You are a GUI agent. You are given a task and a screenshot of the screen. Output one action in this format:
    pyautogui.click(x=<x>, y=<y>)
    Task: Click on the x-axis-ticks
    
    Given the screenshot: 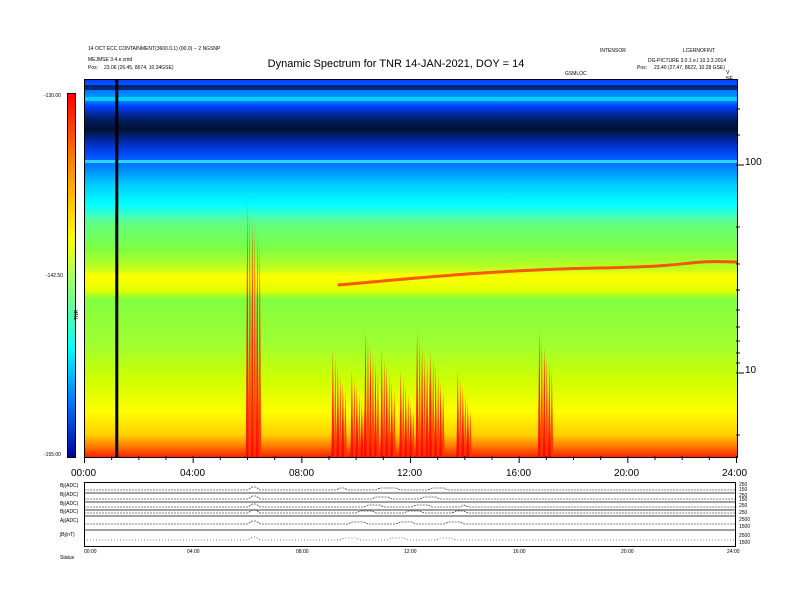 What is the action you would take?
    pyautogui.click(x=410, y=459)
    